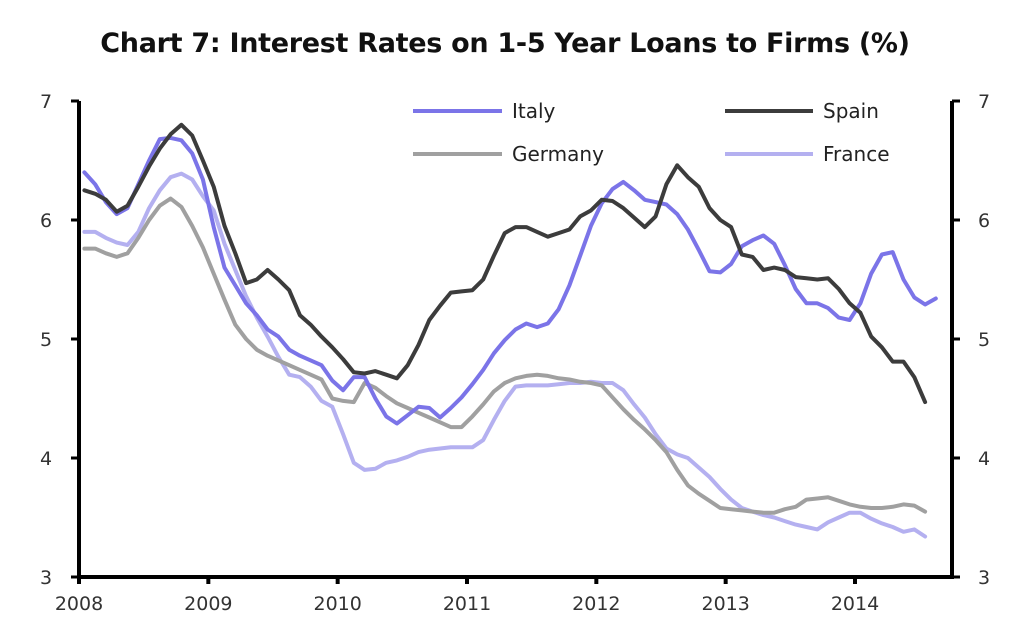 This screenshot has width=1010, height=640. I want to click on legend-item-spain: Spain, so click(802, 111).